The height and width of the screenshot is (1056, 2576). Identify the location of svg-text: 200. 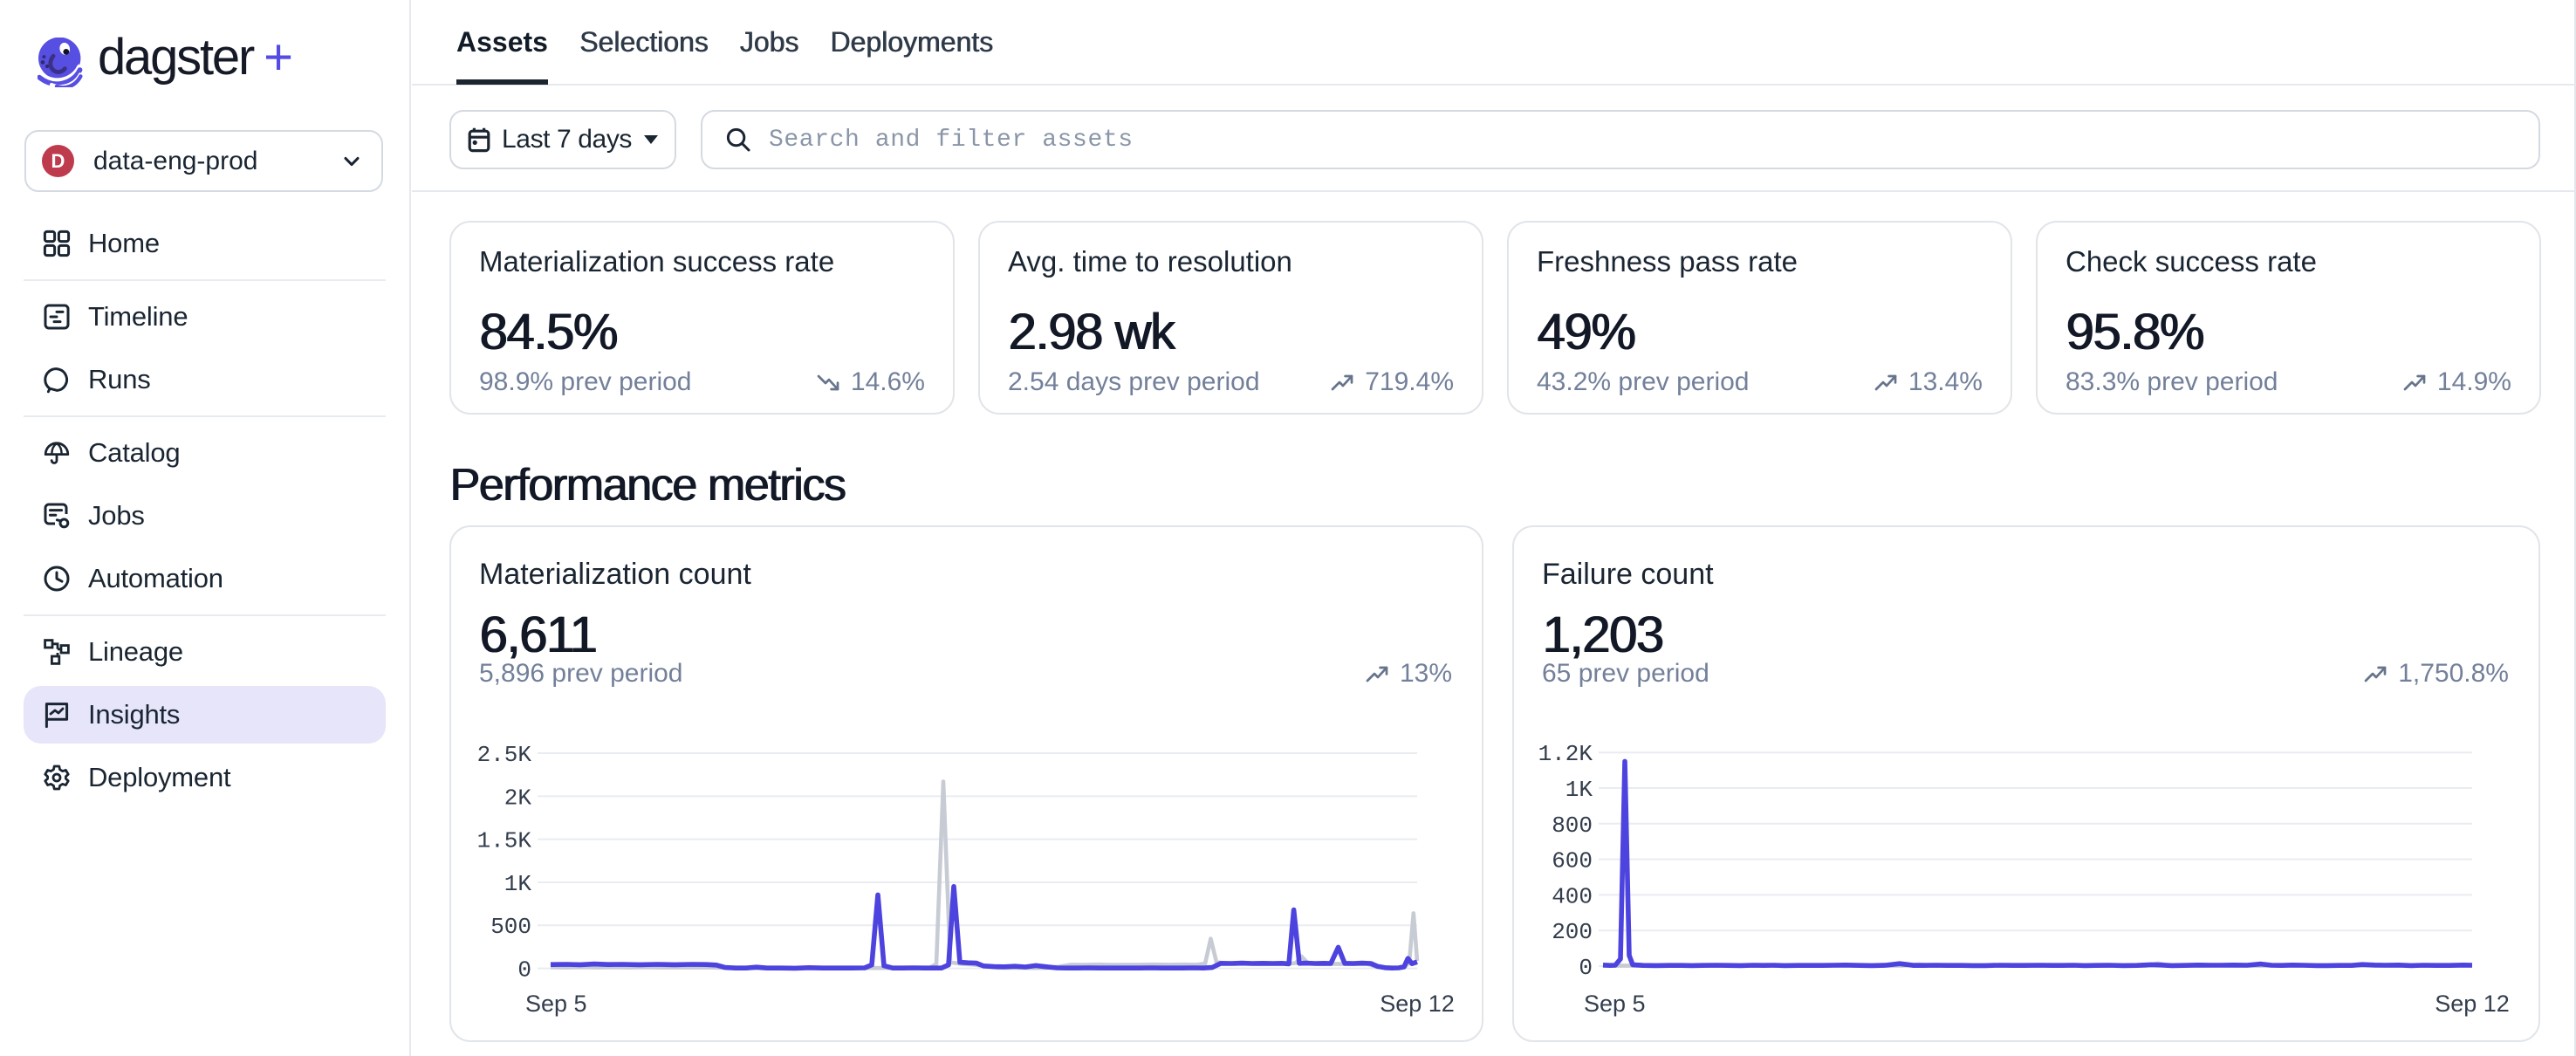
(1572, 932).